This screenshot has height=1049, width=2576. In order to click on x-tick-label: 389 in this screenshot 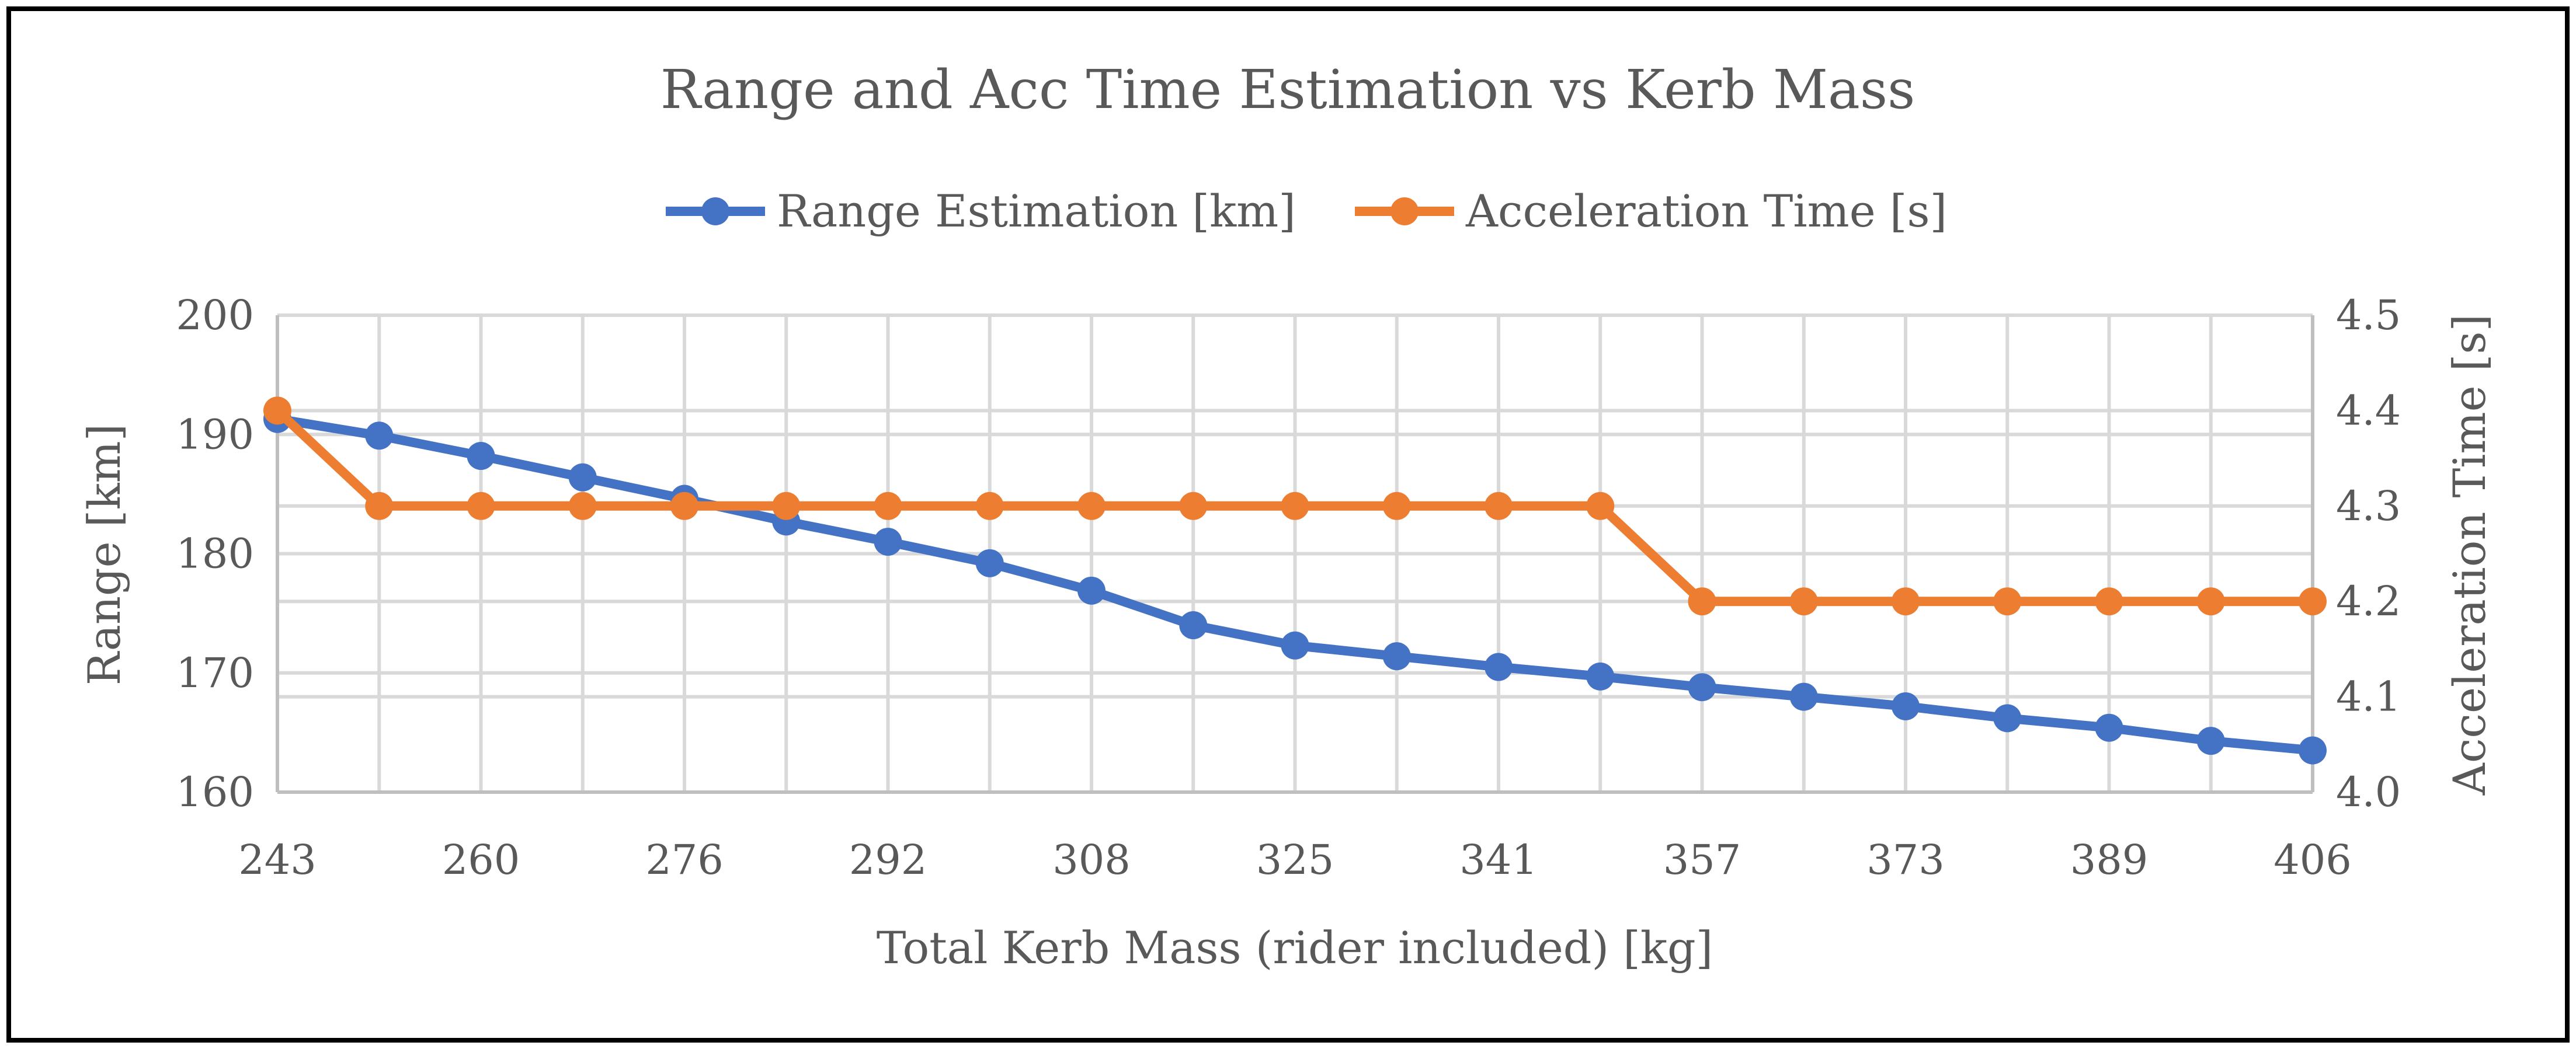, I will do `click(2109, 860)`.